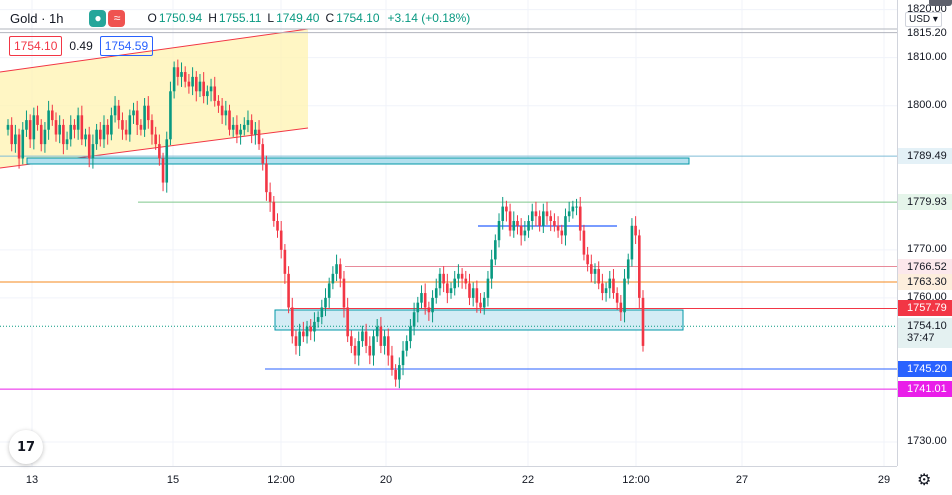  I want to click on tradingview-logo-icon: 17, so click(26, 447).